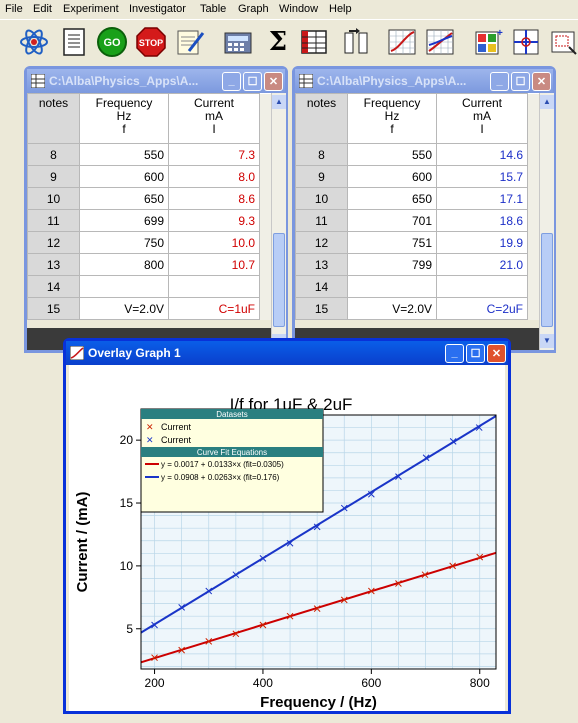  I want to click on current-cell, so click(482, 286).